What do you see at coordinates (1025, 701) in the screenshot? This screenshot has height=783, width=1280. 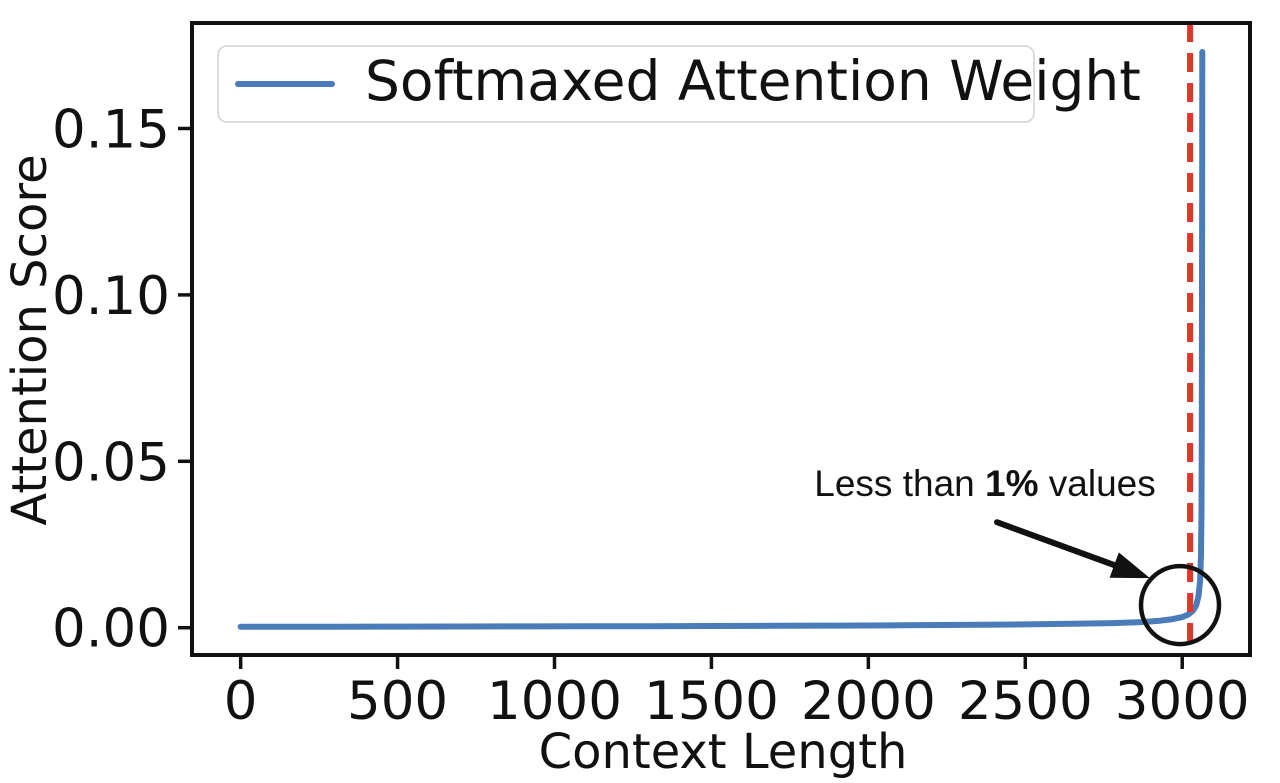 I see `x-tick-label: 2500` at bounding box center [1025, 701].